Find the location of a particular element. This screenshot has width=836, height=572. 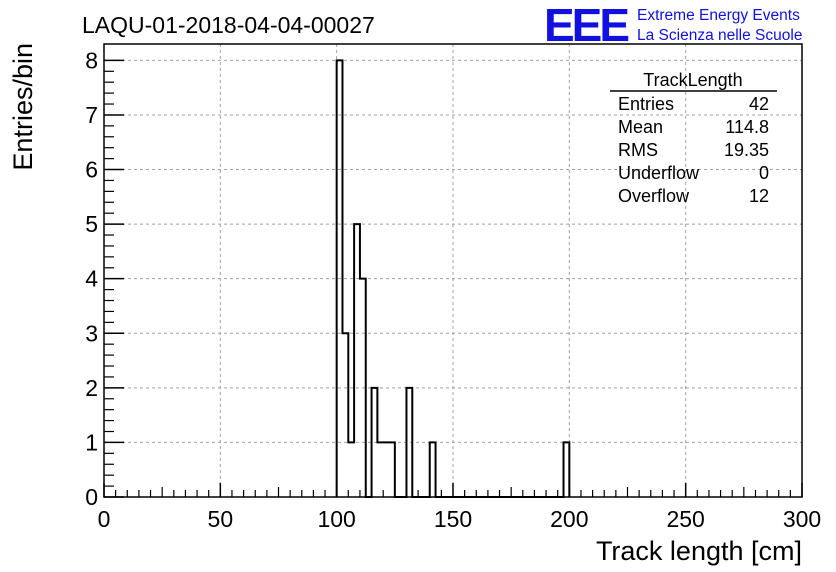

stats-label: Entries is located at coordinates (646, 104).